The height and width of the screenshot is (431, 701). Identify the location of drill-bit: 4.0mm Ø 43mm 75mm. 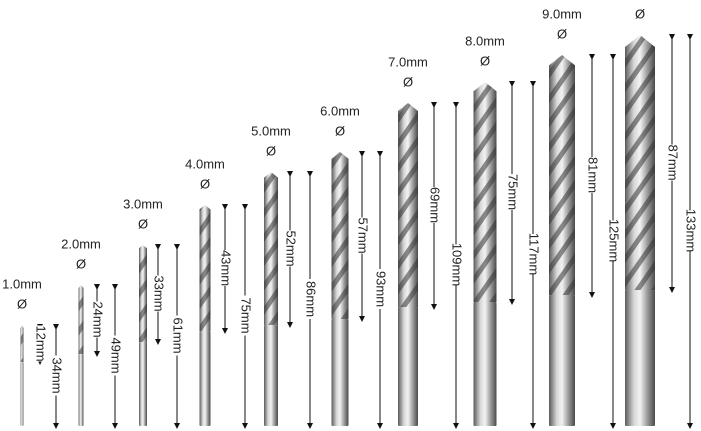
(219, 292).